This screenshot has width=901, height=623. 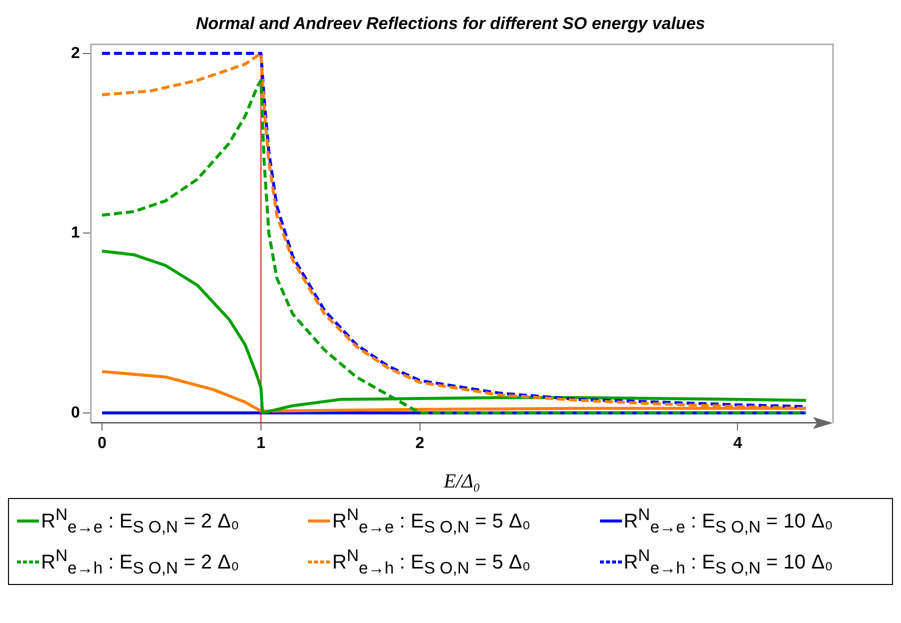 What do you see at coordinates (140, 521) in the screenshot?
I see `legend-label: R$^{N}$$_{e→e}$ : E$_{S O,N}$ = 2 Δ₀` at bounding box center [140, 521].